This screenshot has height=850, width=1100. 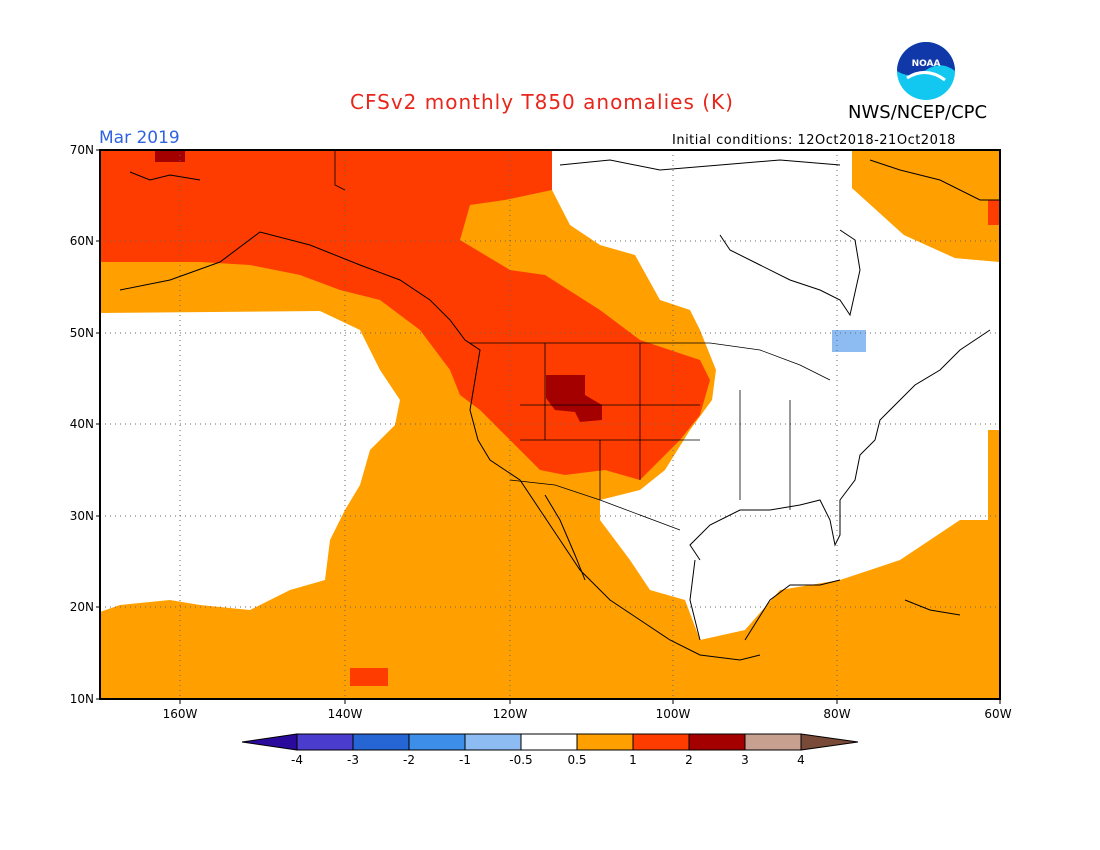 I want to click on hot-patch-pacific, so click(x=369, y=677).